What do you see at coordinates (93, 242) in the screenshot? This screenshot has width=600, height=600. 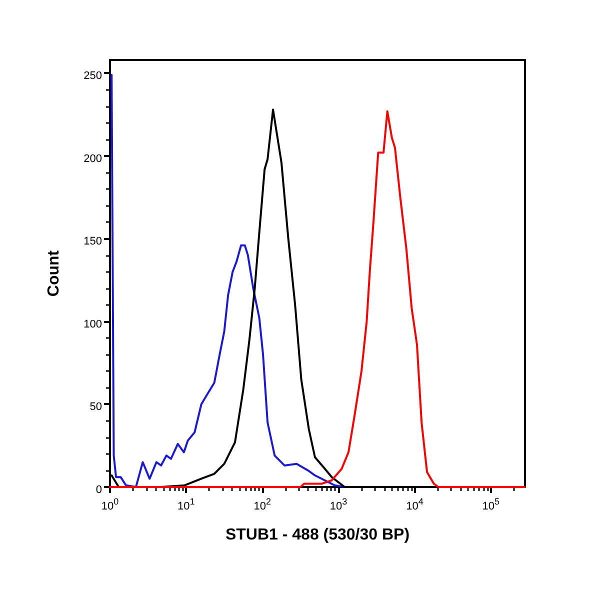 I see `y-tick-label: 150` at bounding box center [93, 242].